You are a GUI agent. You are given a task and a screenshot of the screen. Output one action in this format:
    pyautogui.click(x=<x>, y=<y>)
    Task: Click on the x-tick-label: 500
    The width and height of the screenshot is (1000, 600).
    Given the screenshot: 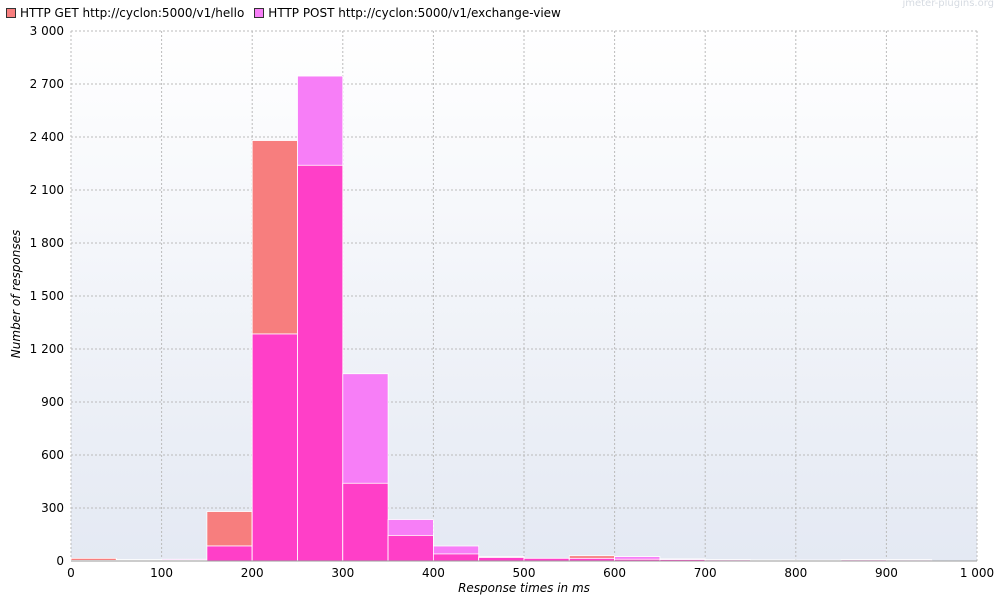 What is the action you would take?
    pyautogui.click(x=524, y=573)
    